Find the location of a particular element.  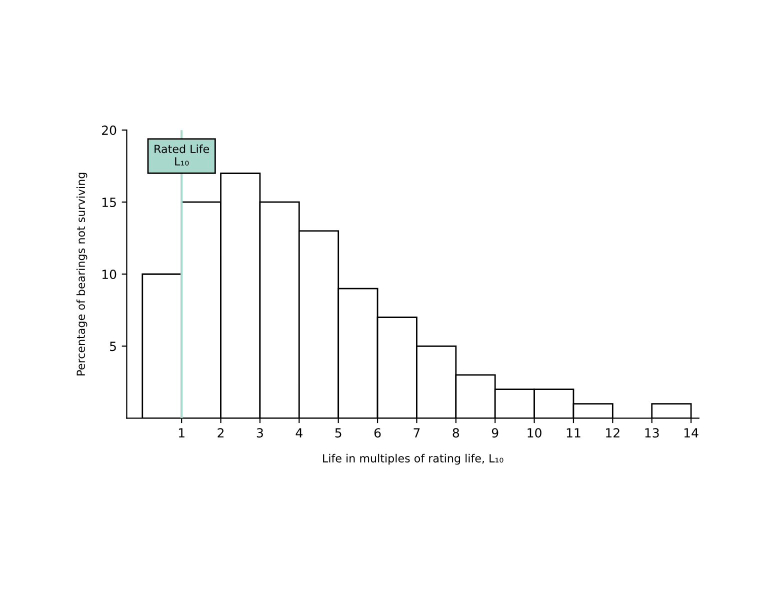

x-axis-title: Life in multiples of rating life, L₁₀ is located at coordinates (413, 459).